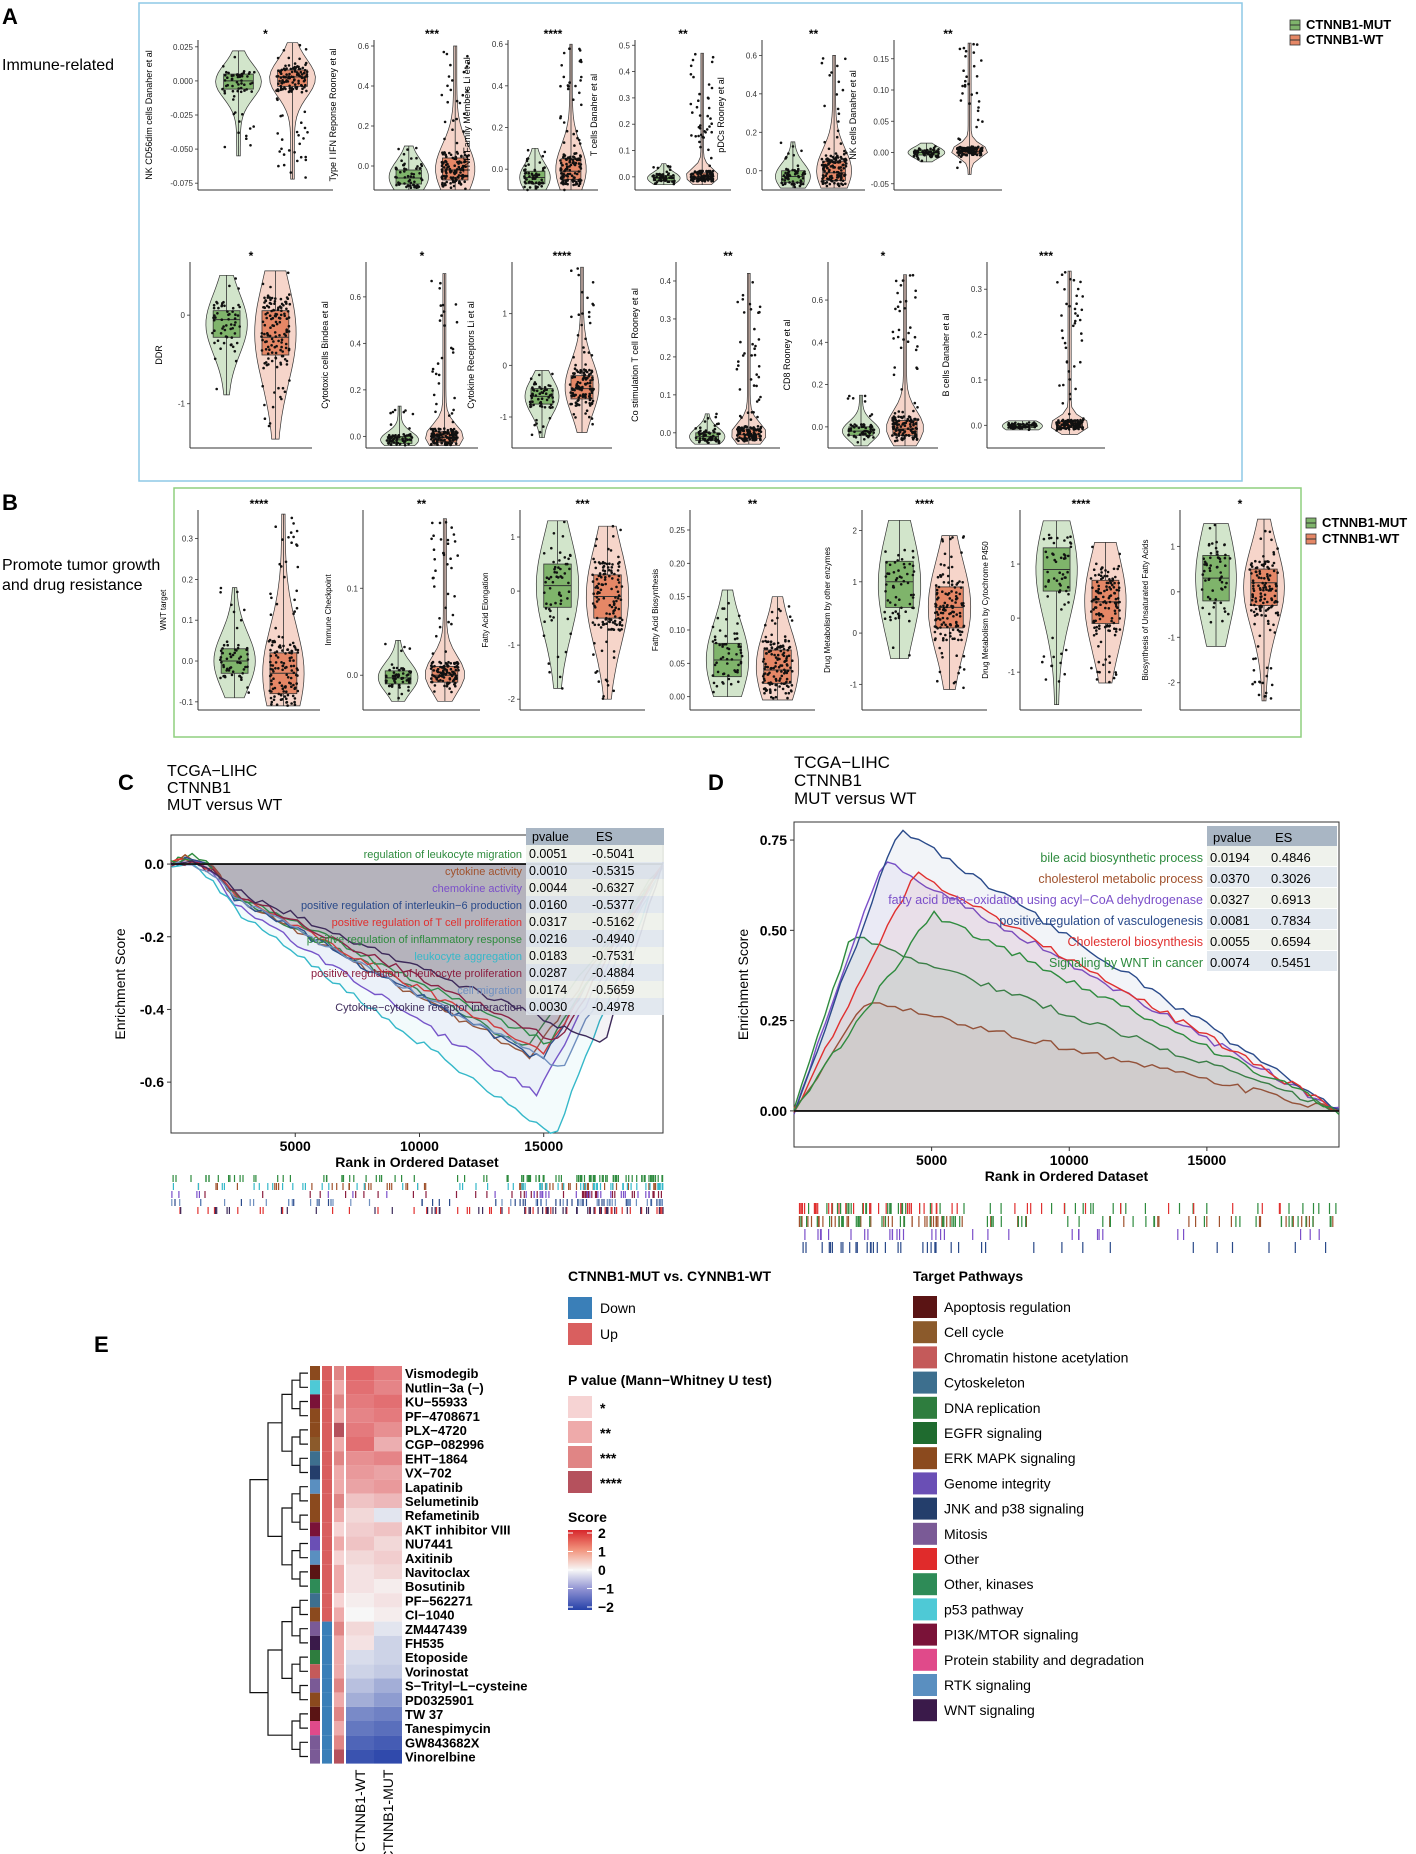 This screenshot has height=1854, width=1416. I want to click on gsea-c-table-es: -0.6327, so click(613, 888).